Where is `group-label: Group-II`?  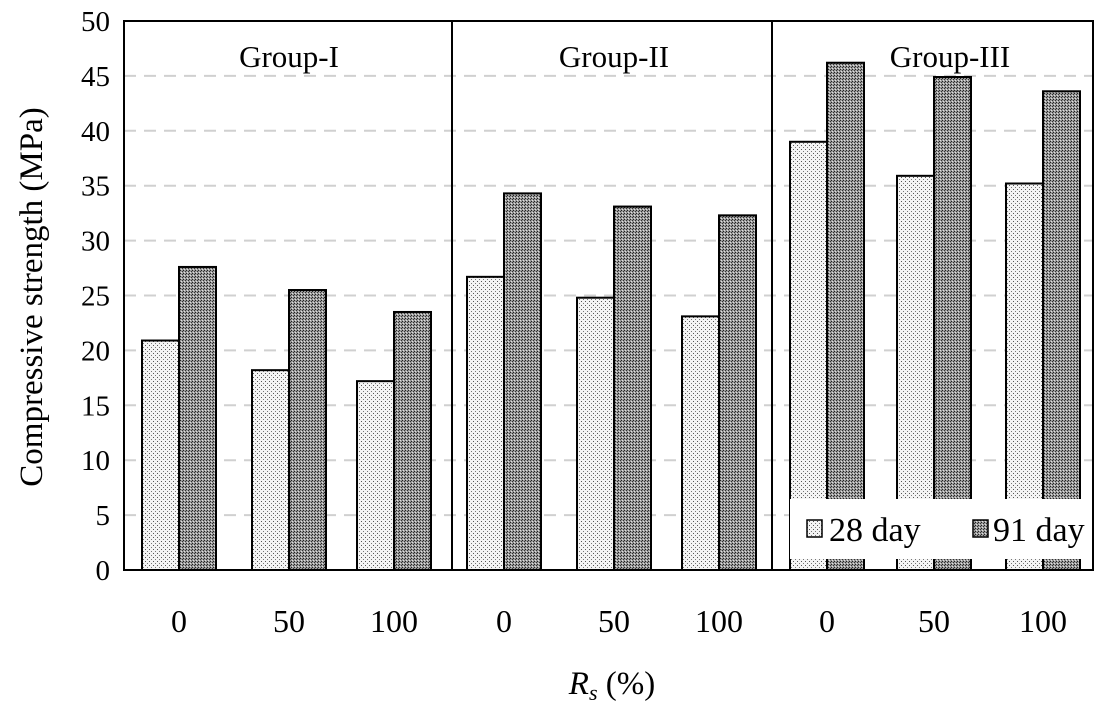
group-label: Group-II is located at coordinates (614, 56).